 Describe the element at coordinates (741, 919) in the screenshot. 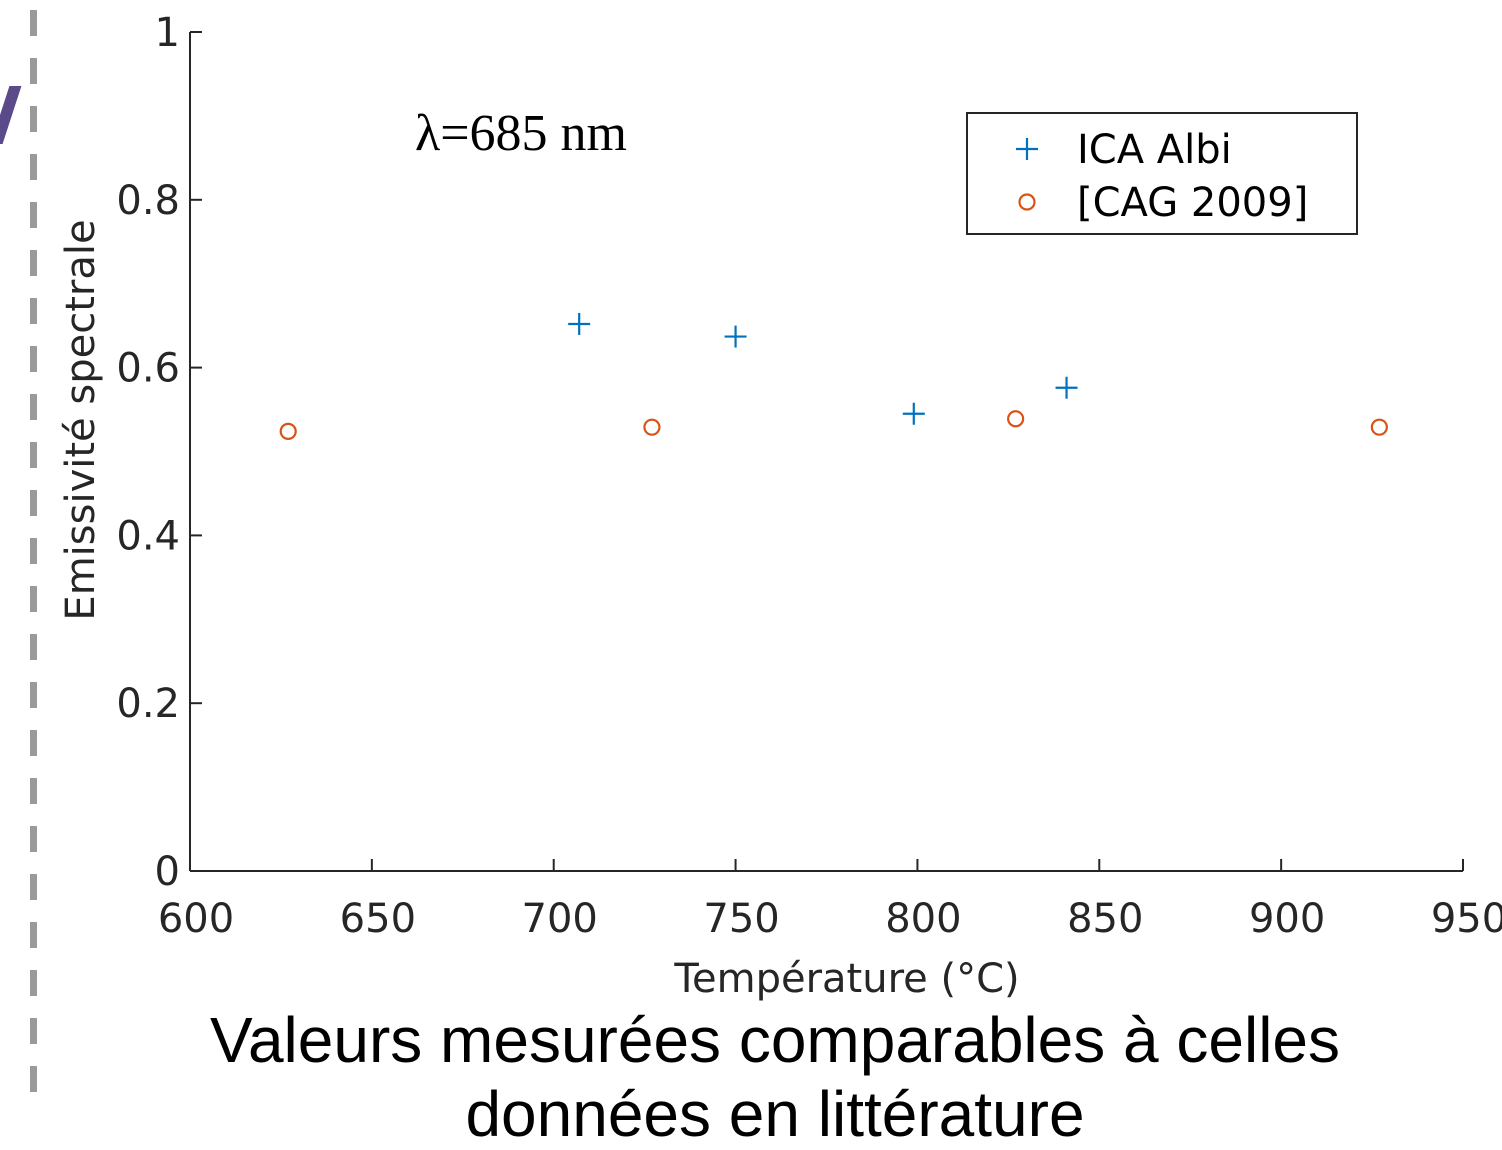

I see `x-tick-label: 750` at that location.